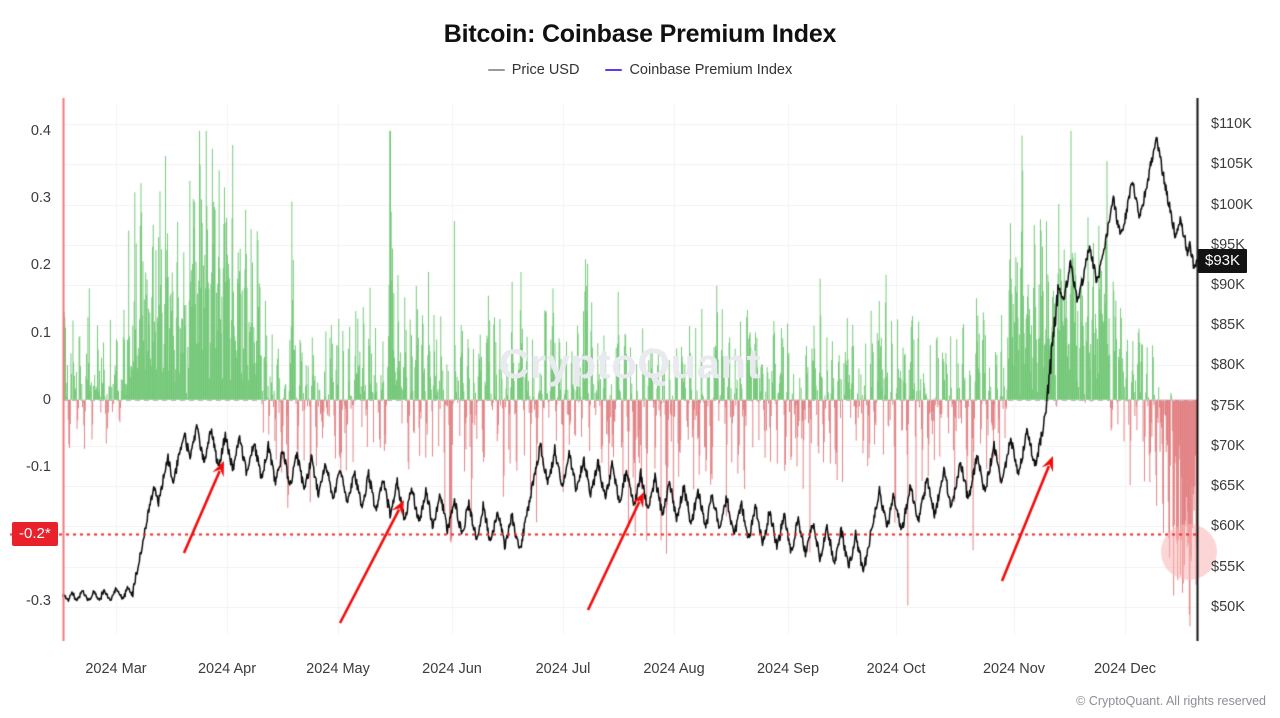 Image resolution: width=1280 pixels, height=718 pixels. What do you see at coordinates (40, 198) in the screenshot?
I see `y-axis-left-tick: 0.3` at bounding box center [40, 198].